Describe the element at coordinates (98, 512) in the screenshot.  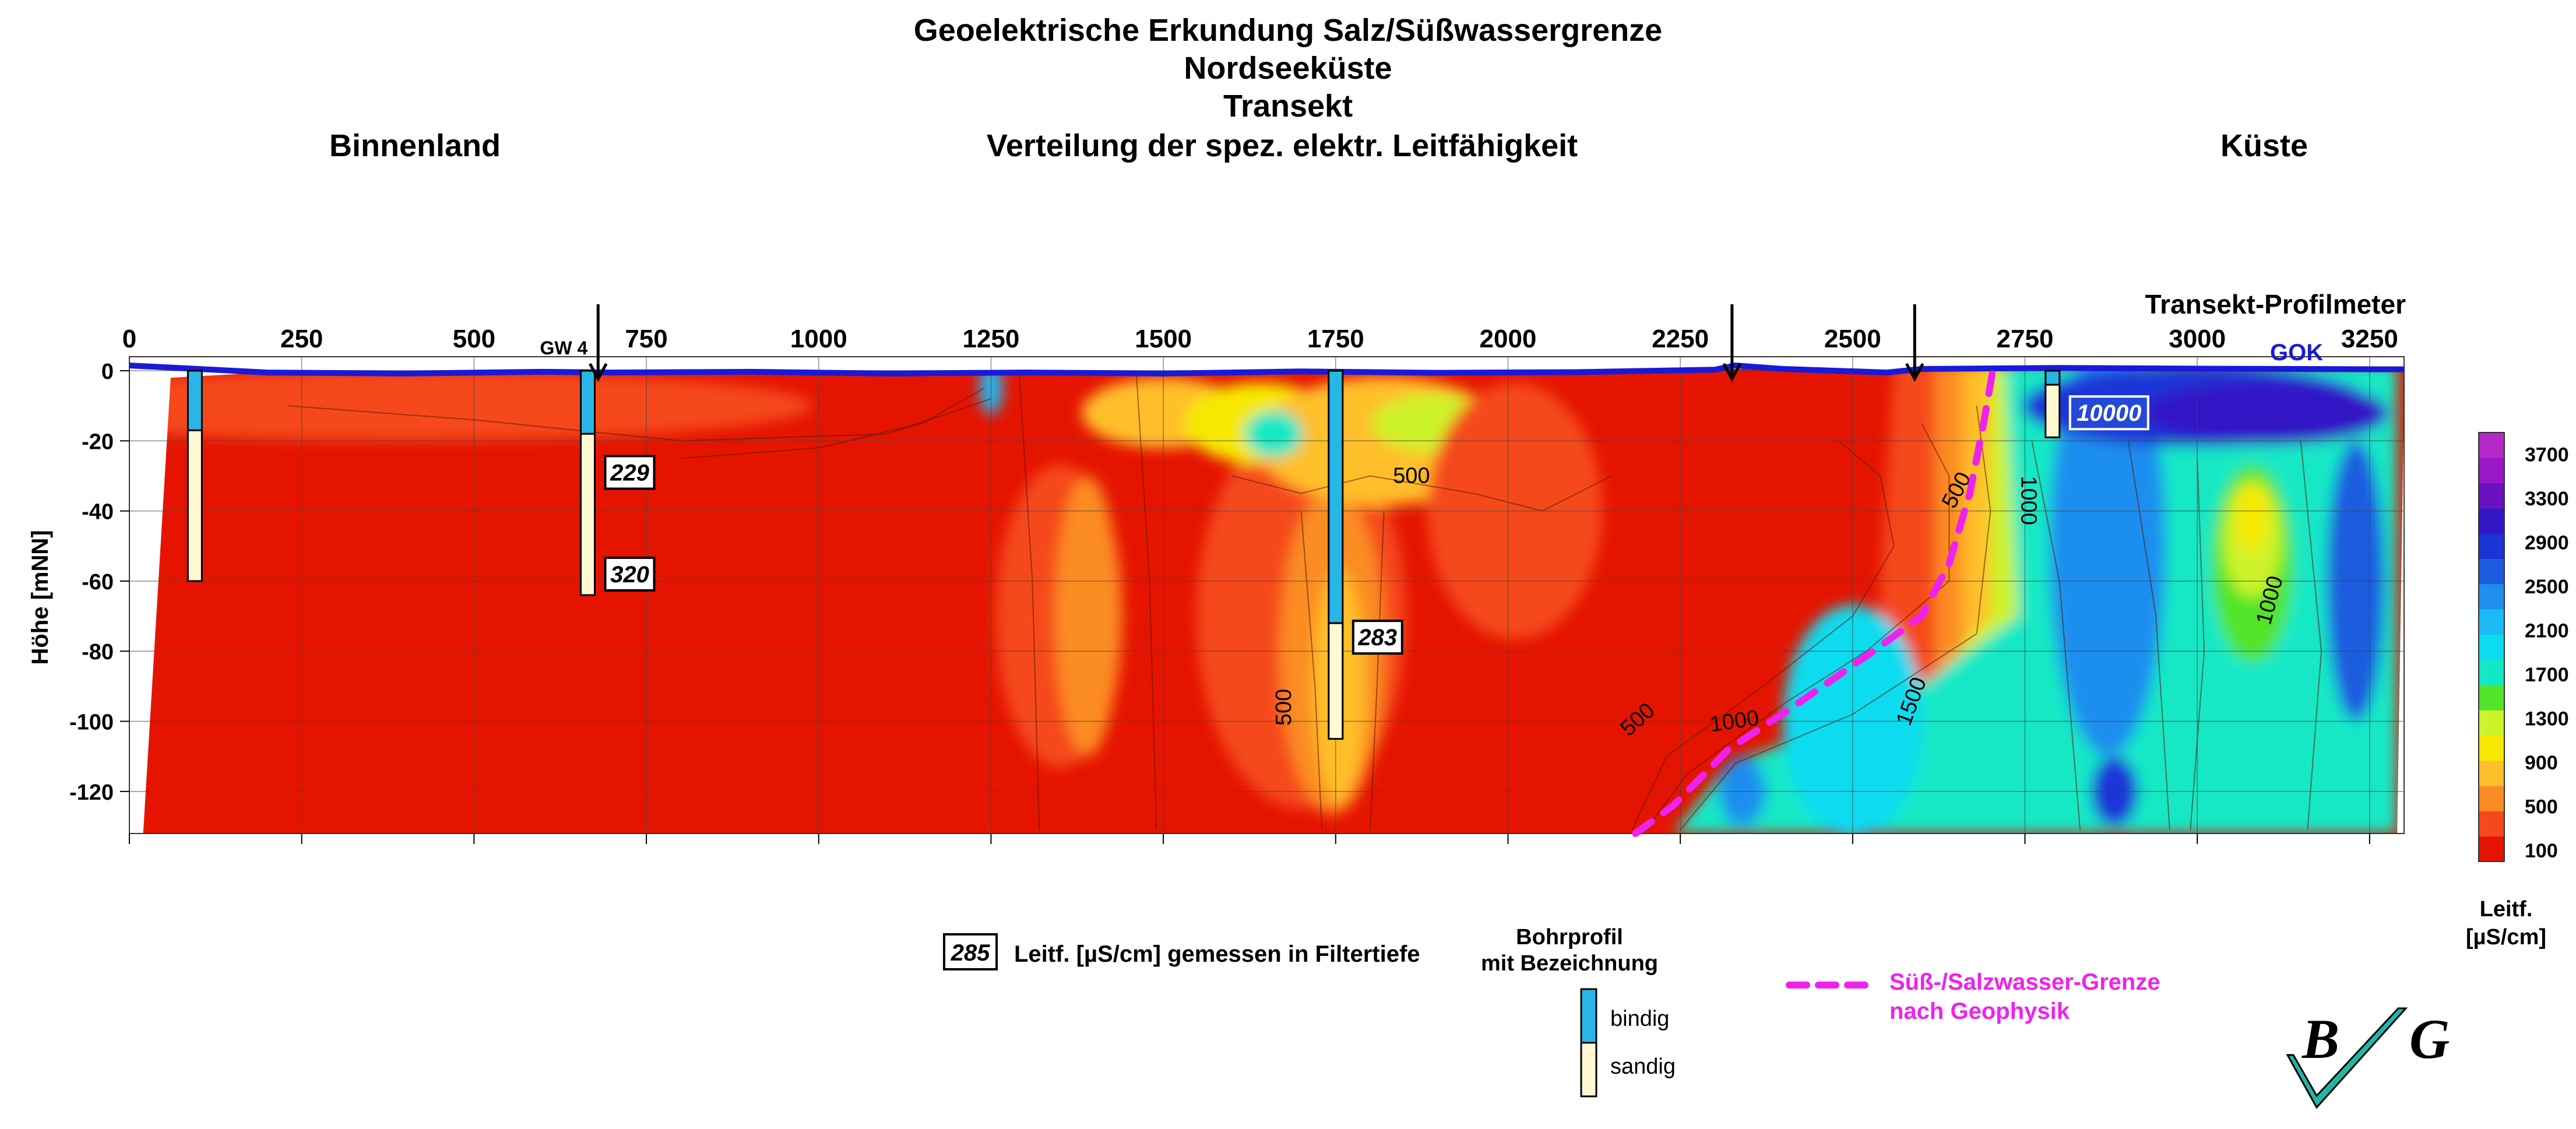
I see `y-tick-label--40: -40` at that location.